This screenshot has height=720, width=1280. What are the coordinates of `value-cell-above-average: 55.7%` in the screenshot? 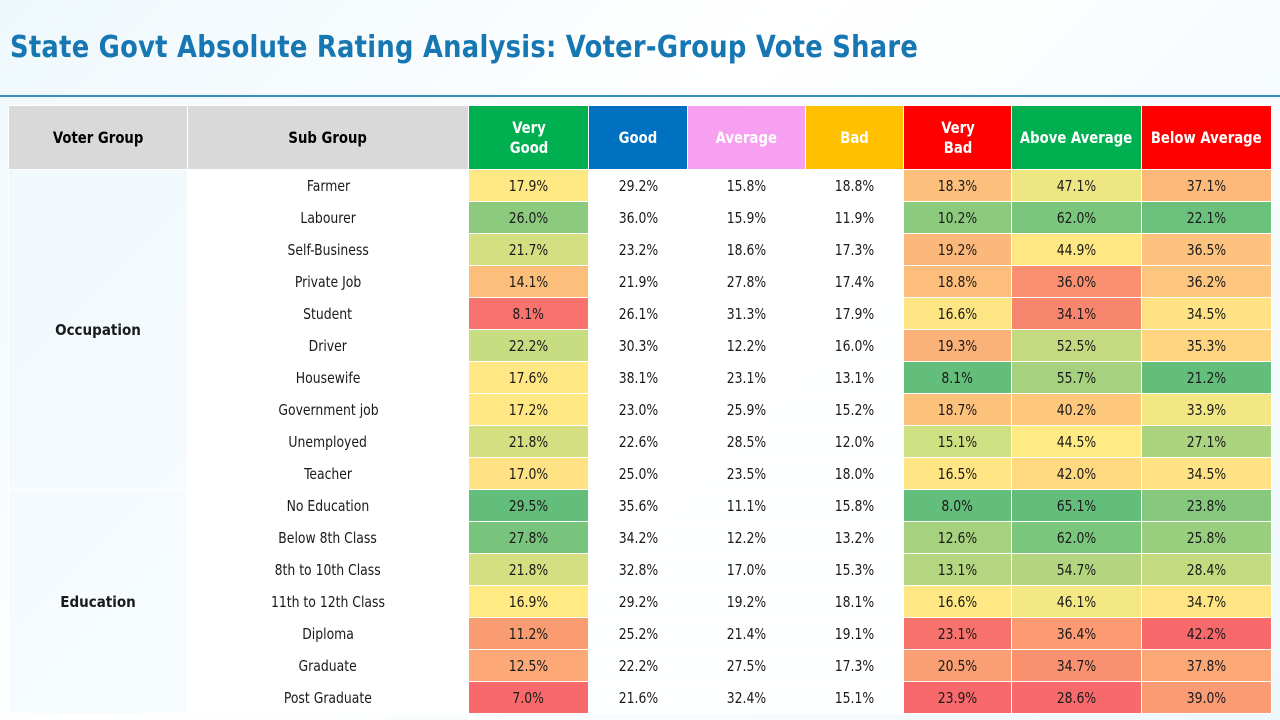 It's located at (1076, 377).